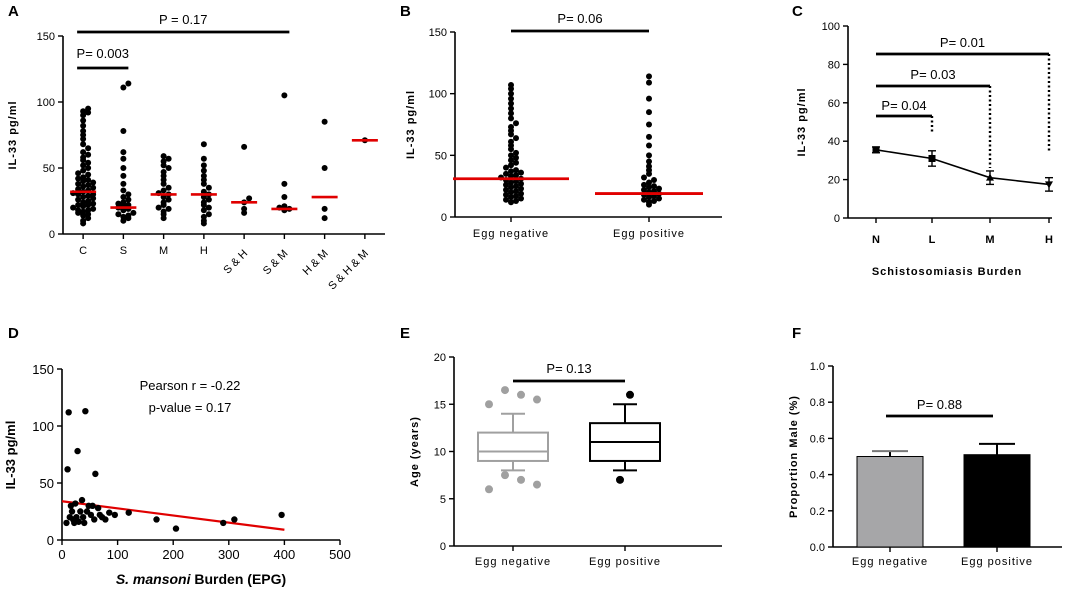 The height and width of the screenshot is (594, 1084). Describe the element at coordinates (201, 579) in the screenshot. I see `panel-d-x-axis-title: S. mansoni Burden (EPG)` at that location.